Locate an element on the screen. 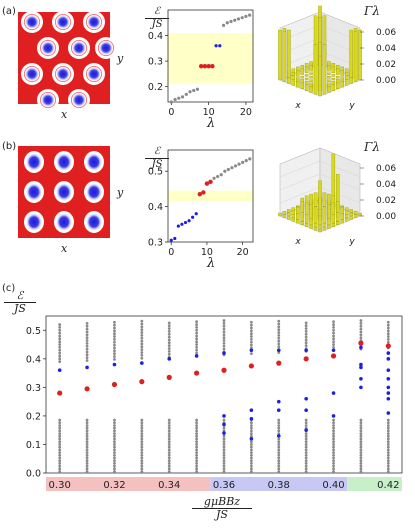 Image resolution: width=415 pixels, height=528 pixels. panel-b-label: (b) is located at coordinates (9, 146).